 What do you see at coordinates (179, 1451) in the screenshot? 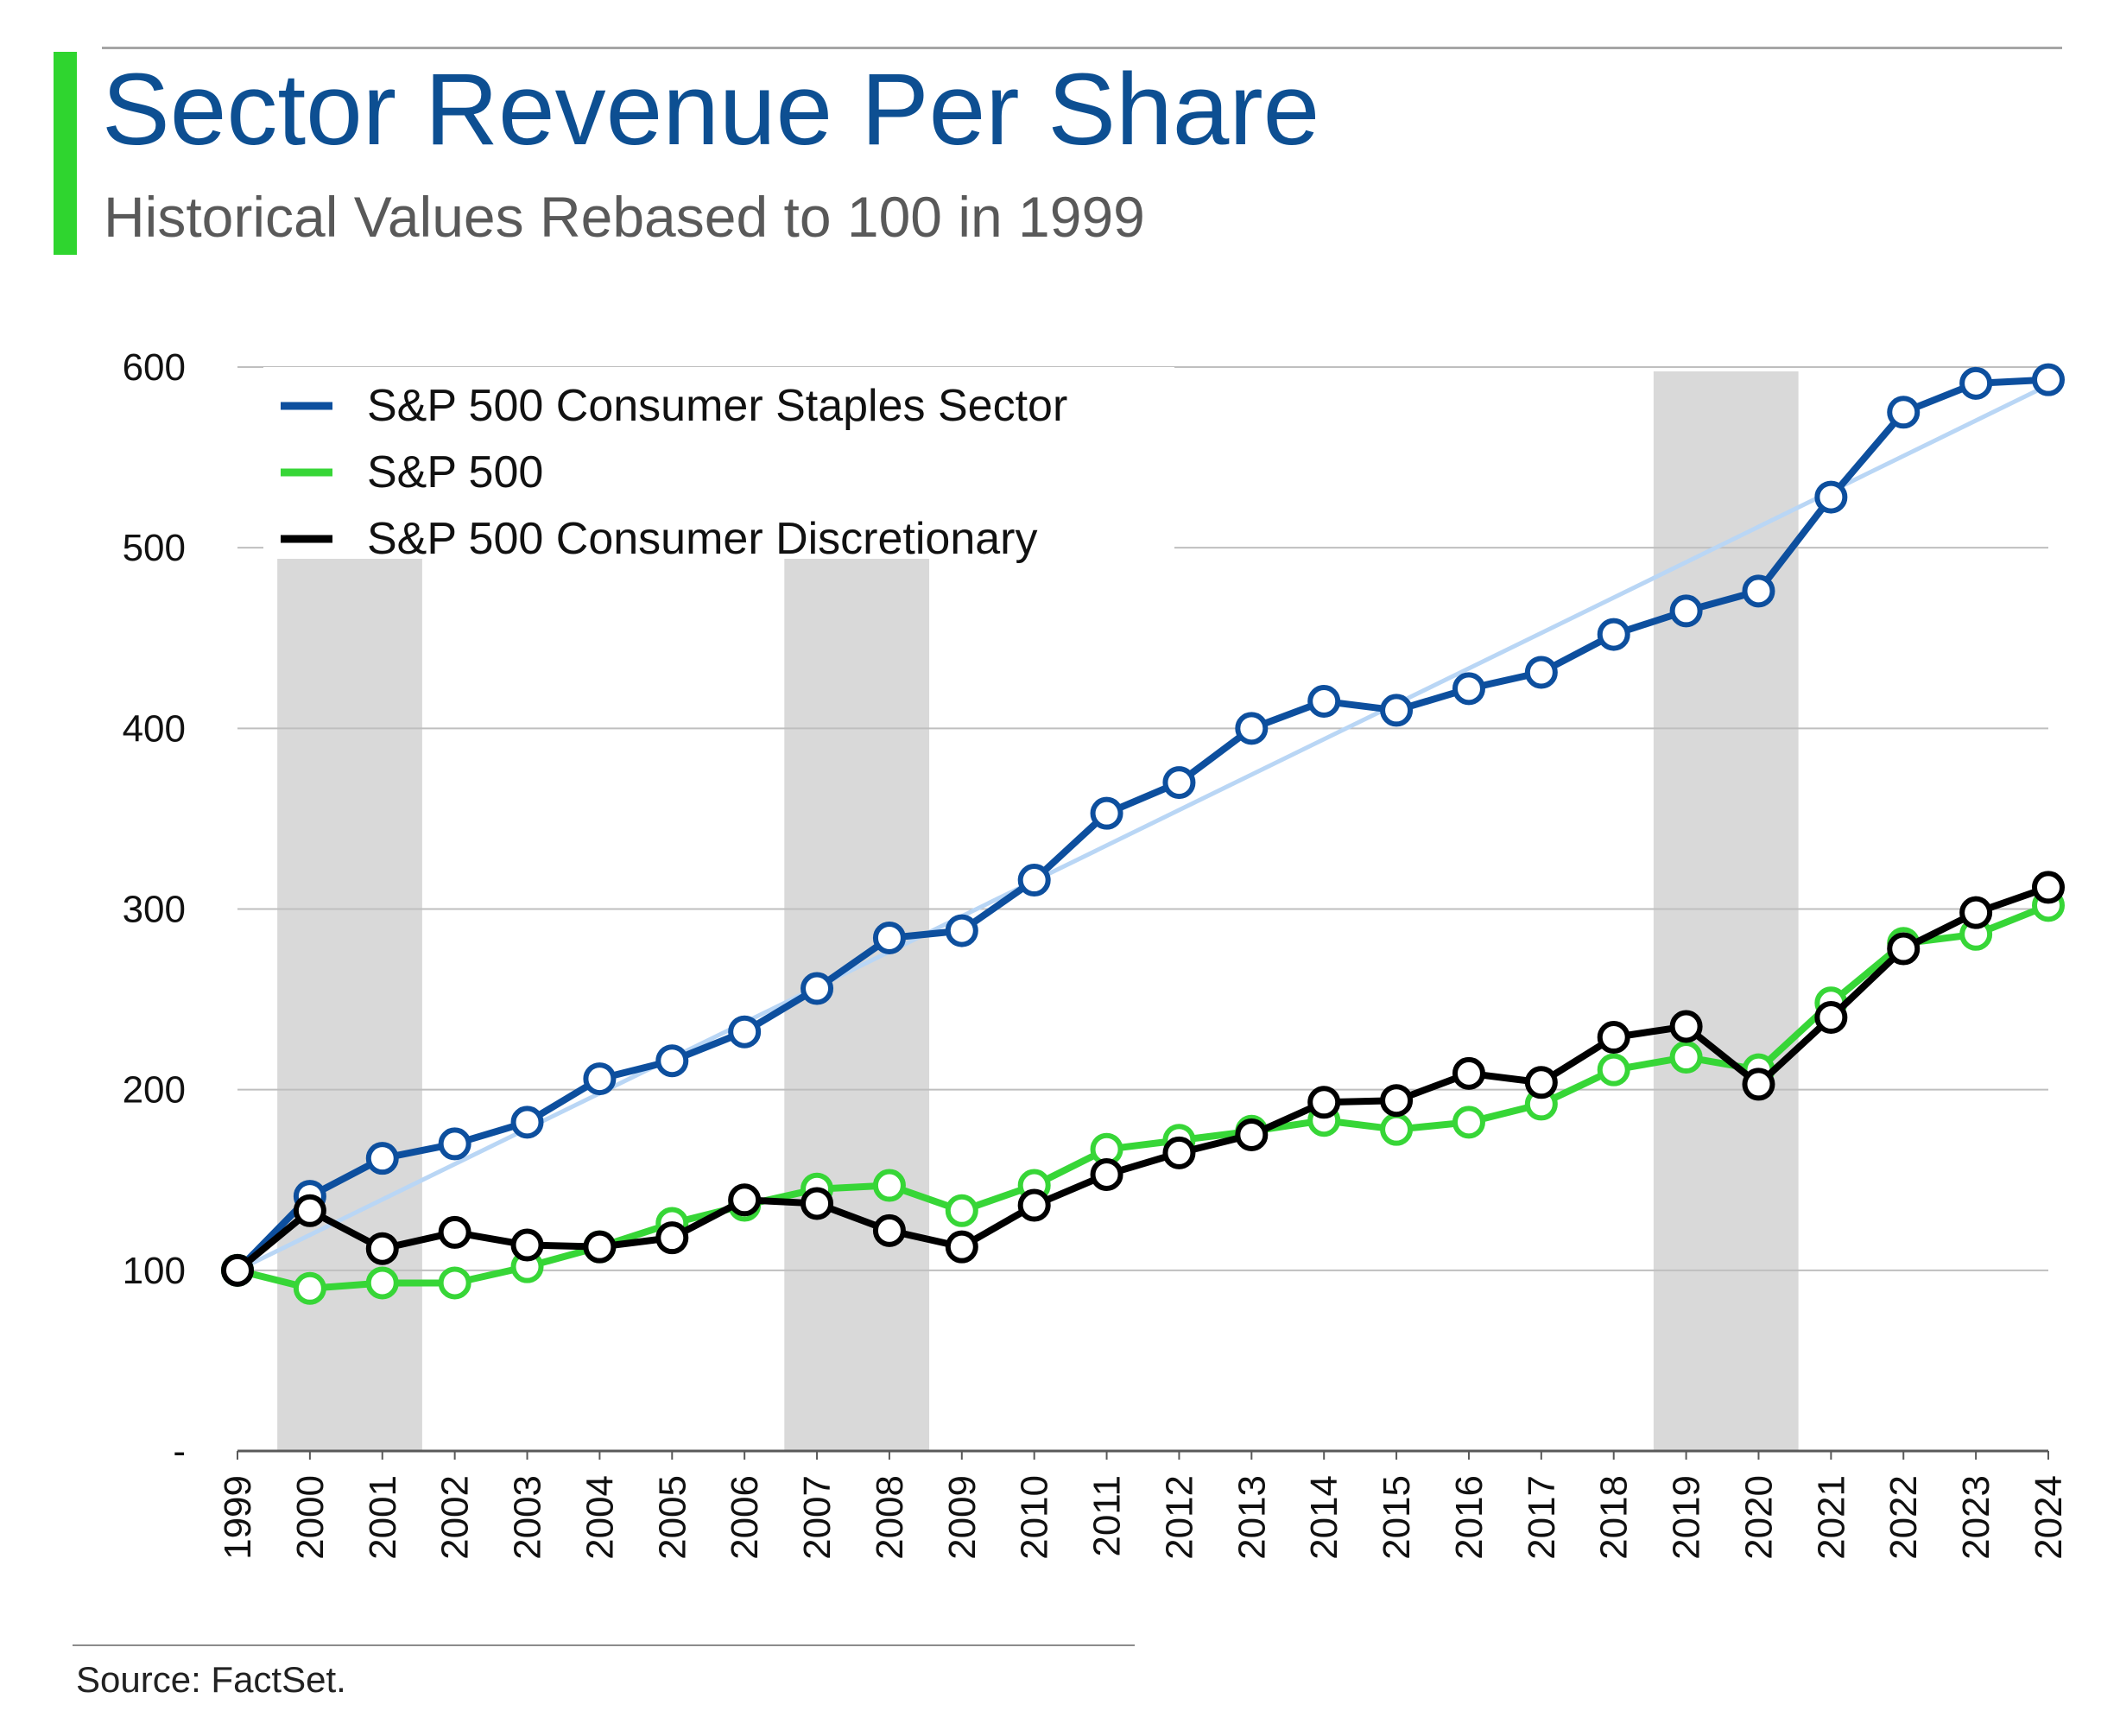
I see `y-tick-label: -` at bounding box center [179, 1451].